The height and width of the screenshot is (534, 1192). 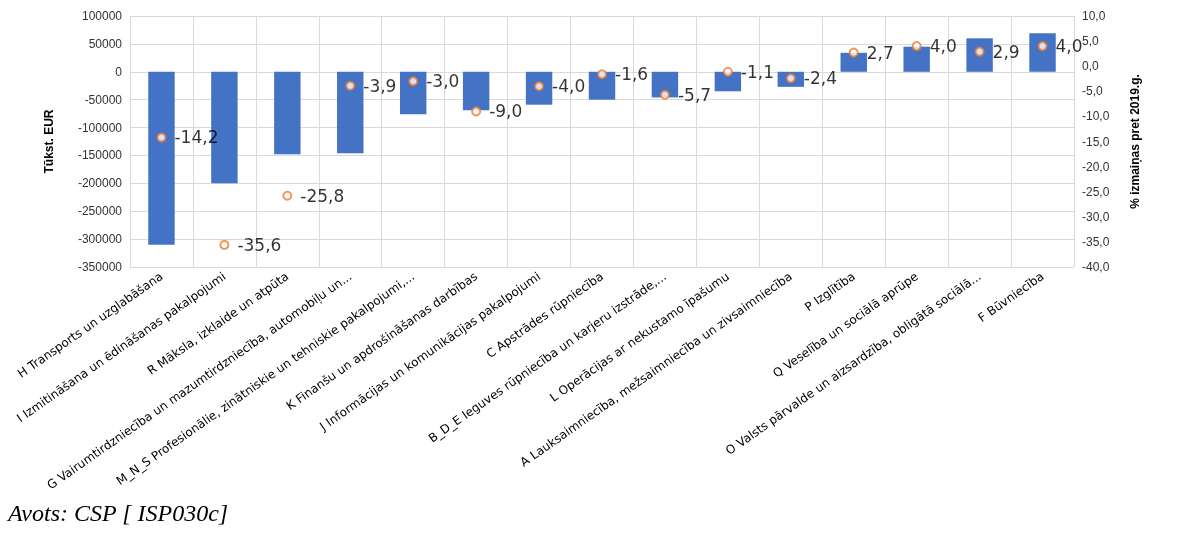 What do you see at coordinates (322, 195) in the screenshot?
I see `data-label: -25,8` at bounding box center [322, 195].